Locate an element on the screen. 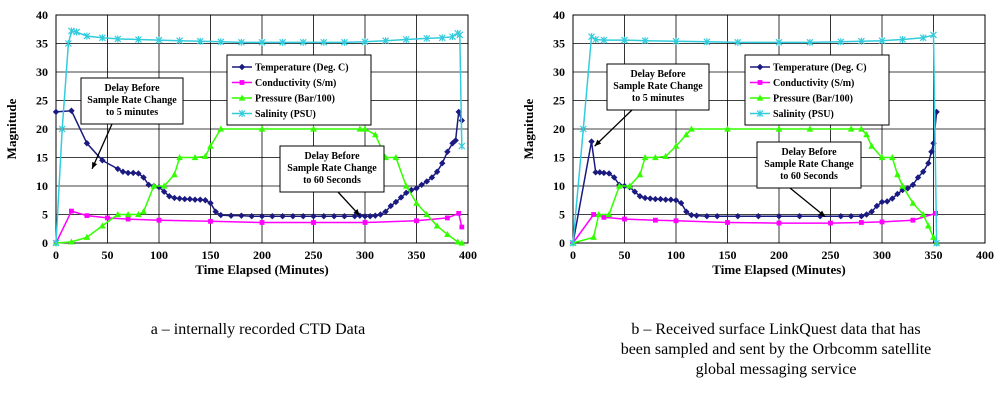 The height and width of the screenshot is (408, 1003). x-tick-label: 100 is located at coordinates (676, 255).